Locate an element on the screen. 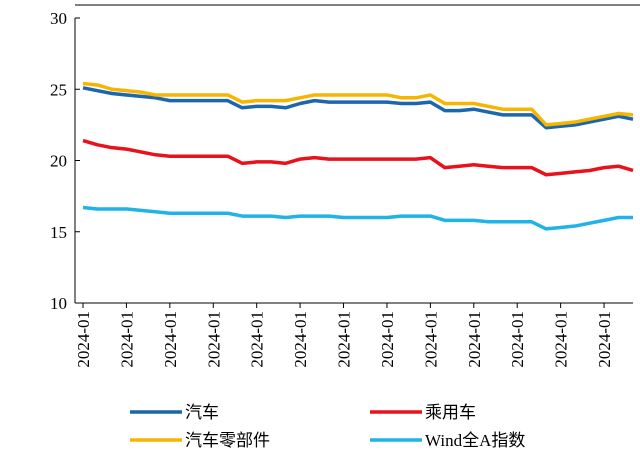  legend-label: 汽车 is located at coordinates (202, 412).